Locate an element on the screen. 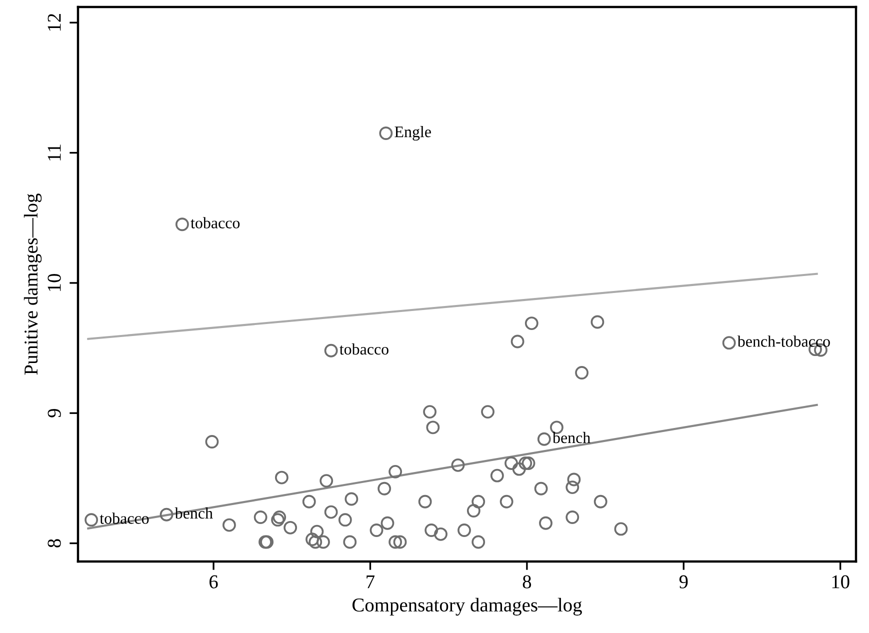  y-tick-label: 9 is located at coordinates (54, 413).